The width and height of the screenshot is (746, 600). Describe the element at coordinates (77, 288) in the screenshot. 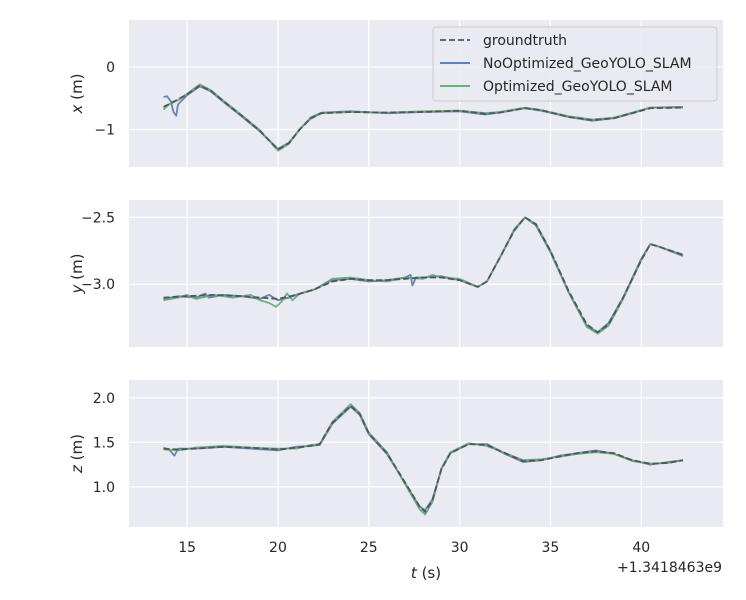

I see `y-axis-label-var-y: y` at that location.